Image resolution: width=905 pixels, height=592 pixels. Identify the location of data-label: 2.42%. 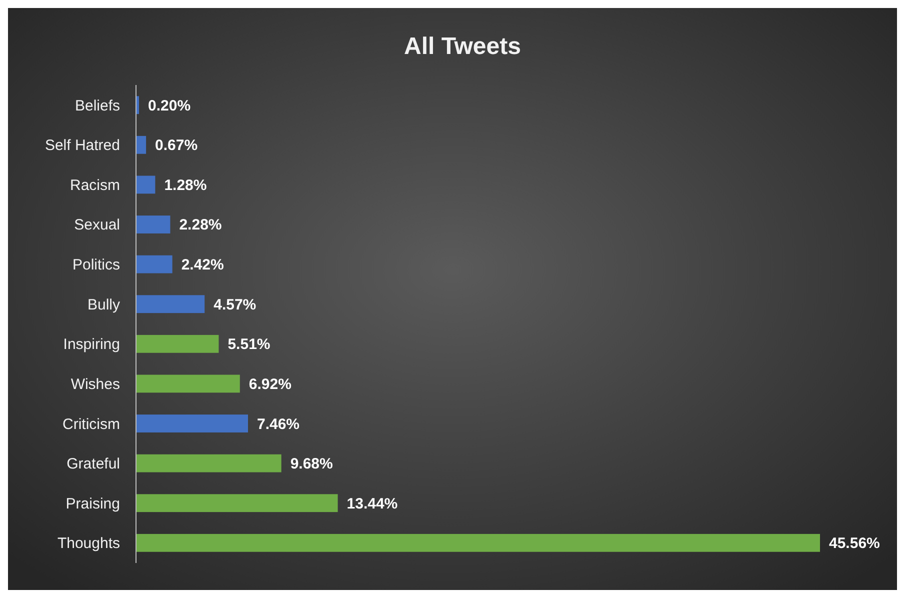
(202, 265).